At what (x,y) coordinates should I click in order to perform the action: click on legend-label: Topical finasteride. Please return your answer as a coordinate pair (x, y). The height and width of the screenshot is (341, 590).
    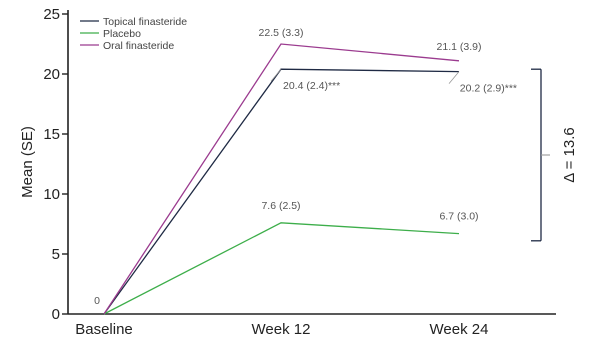
    Looking at the image, I should click on (145, 22).